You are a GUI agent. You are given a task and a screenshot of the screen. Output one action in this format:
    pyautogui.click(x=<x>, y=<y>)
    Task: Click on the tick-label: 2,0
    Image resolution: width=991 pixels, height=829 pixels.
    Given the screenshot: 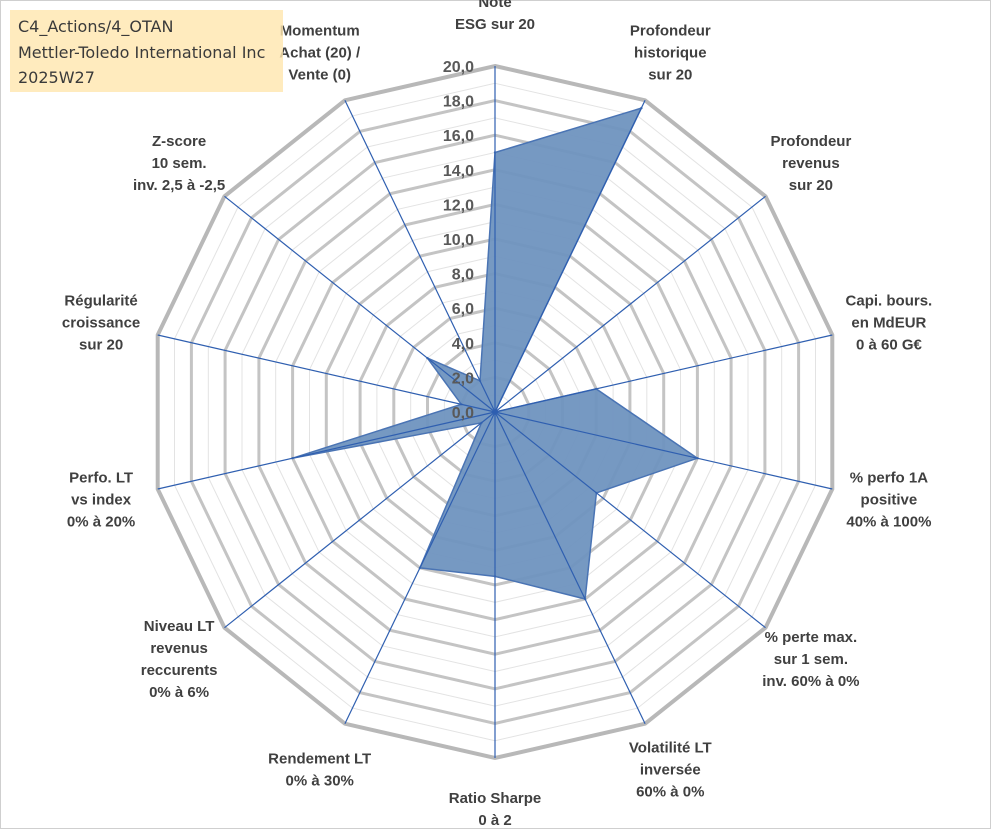 What is the action you would take?
    pyautogui.click(x=463, y=378)
    